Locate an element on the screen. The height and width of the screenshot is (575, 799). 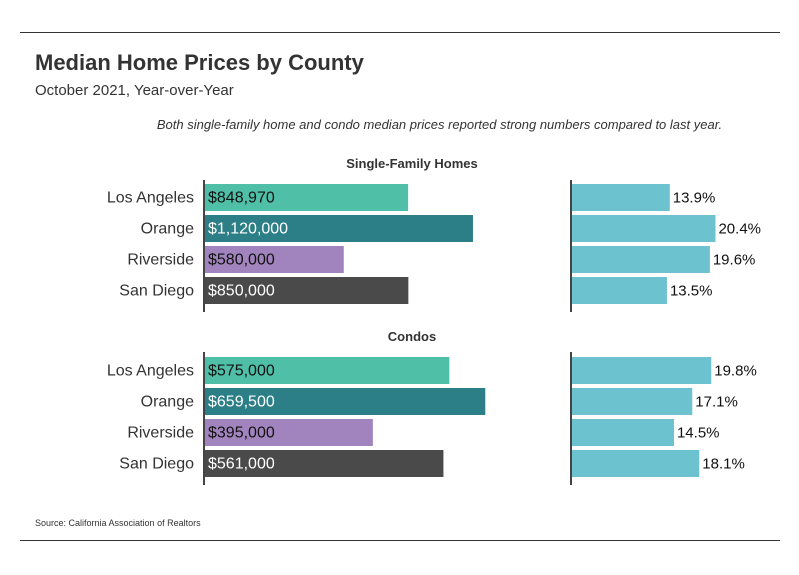
group-header-0: Single-Family Homes is located at coordinates (411, 163).